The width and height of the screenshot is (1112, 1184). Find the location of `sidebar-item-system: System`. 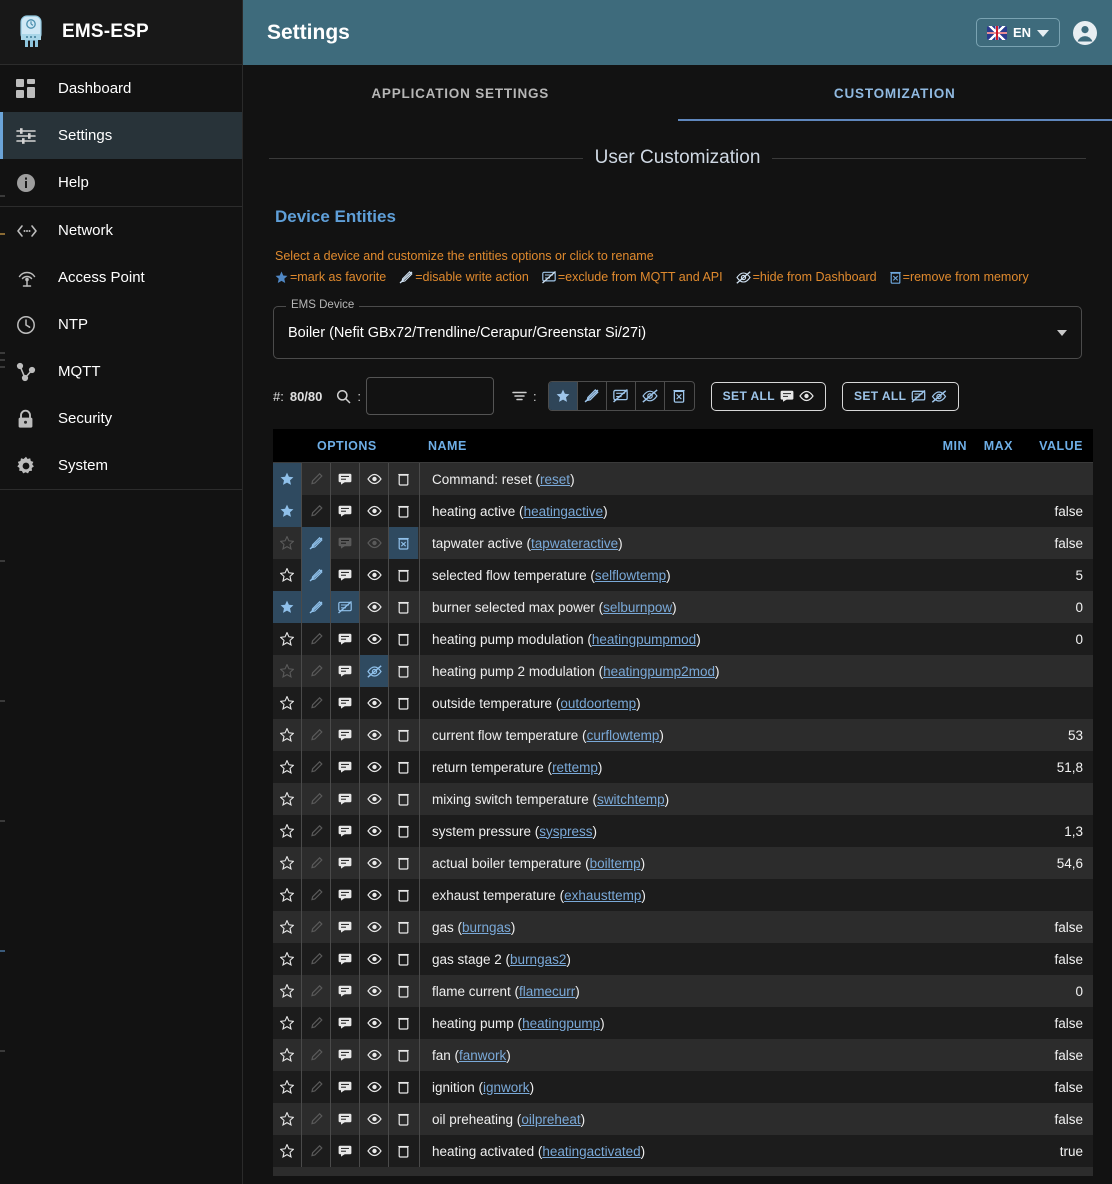

sidebar-item-system: System is located at coordinates (121, 465).